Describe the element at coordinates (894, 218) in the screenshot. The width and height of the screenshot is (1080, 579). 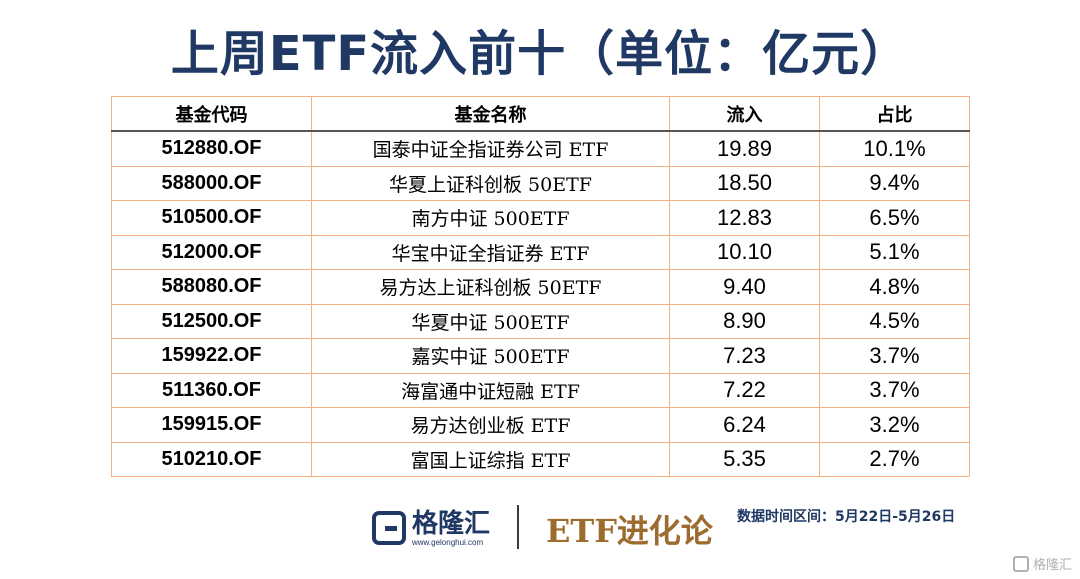
I see `share-cell: 6.5%` at that location.